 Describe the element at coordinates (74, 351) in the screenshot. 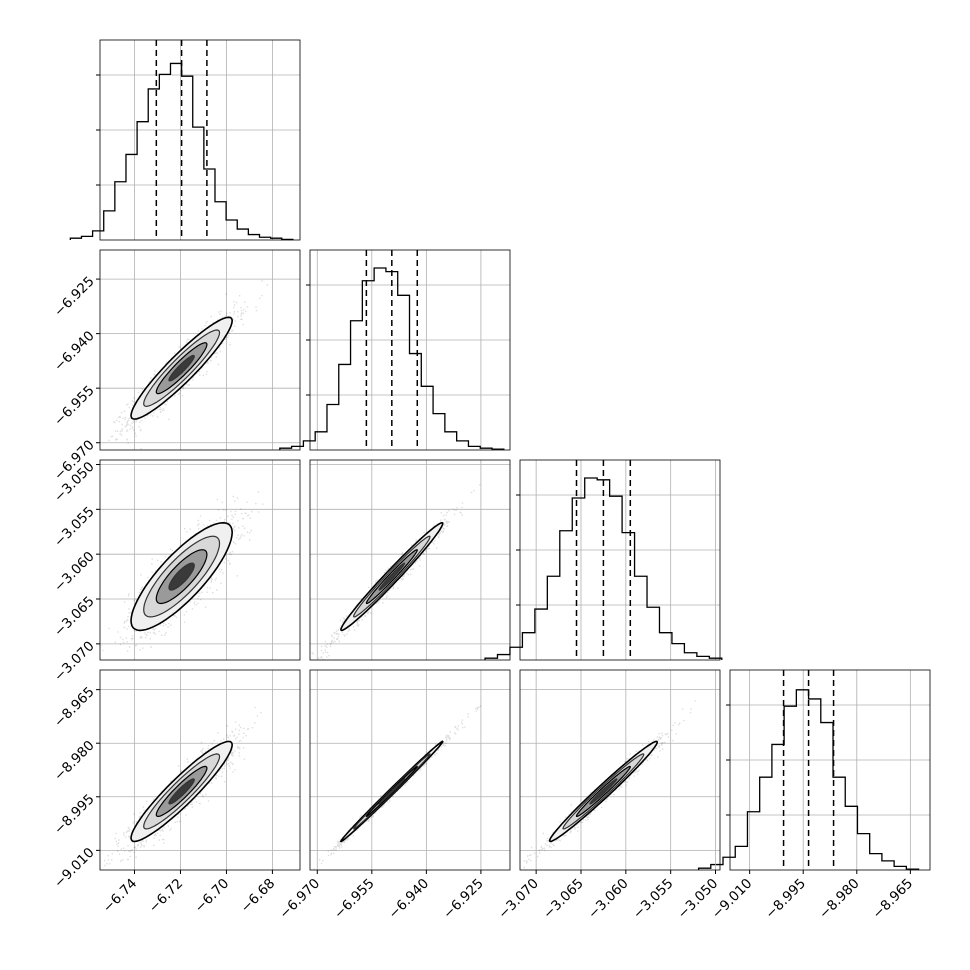

I see `ytick-label-1-2: −6.940` at that location.